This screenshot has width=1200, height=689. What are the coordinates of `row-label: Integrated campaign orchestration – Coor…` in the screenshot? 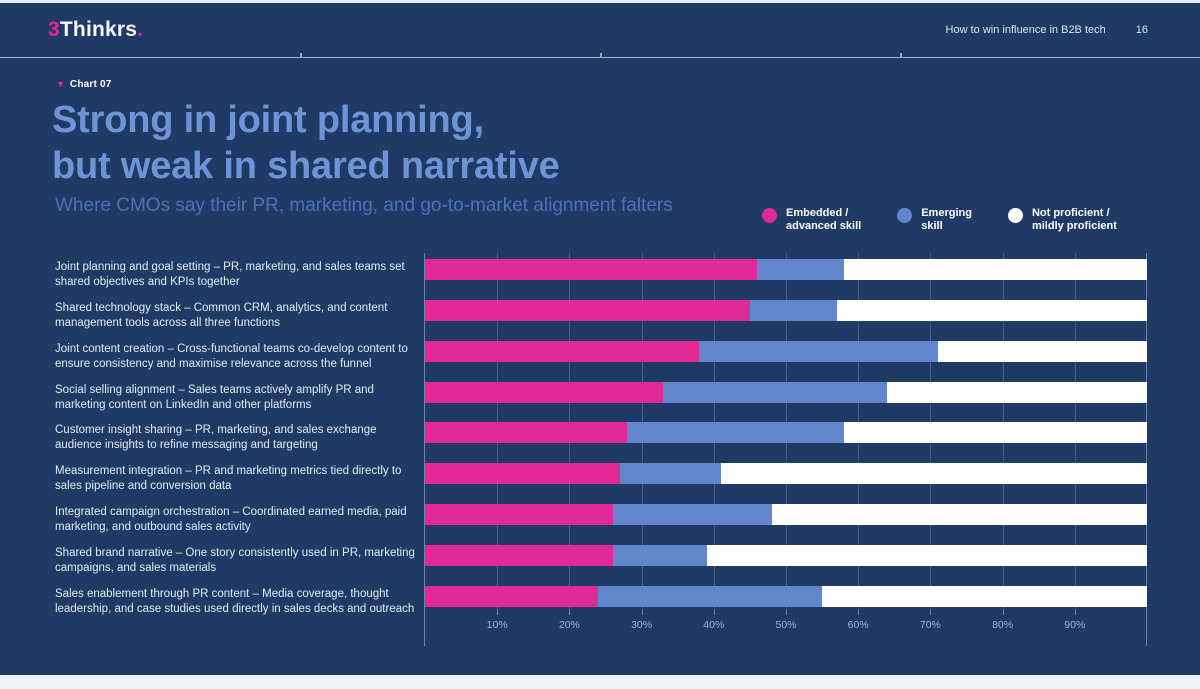 It's located at (231, 520).